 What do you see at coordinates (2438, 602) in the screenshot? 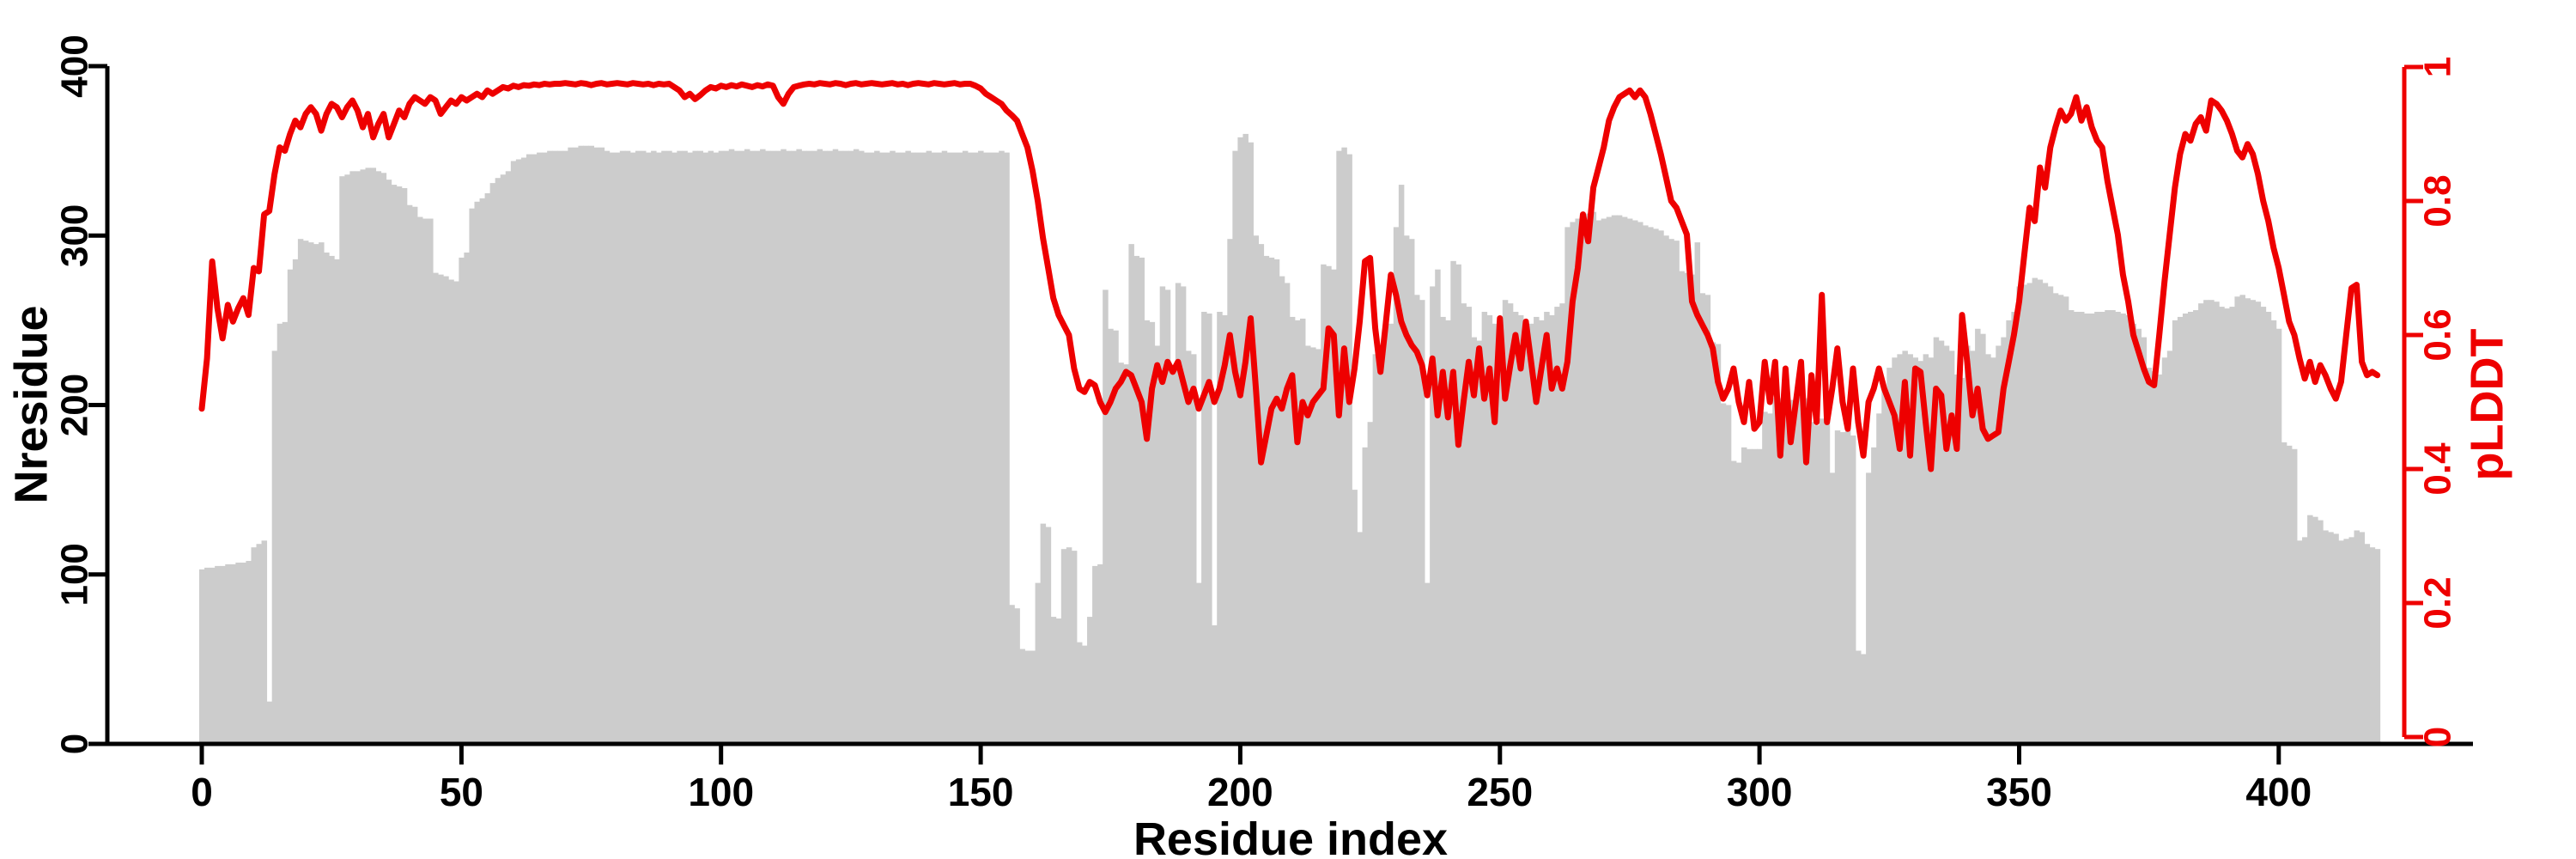
I see `right-tick-label: 0.2` at bounding box center [2438, 602].